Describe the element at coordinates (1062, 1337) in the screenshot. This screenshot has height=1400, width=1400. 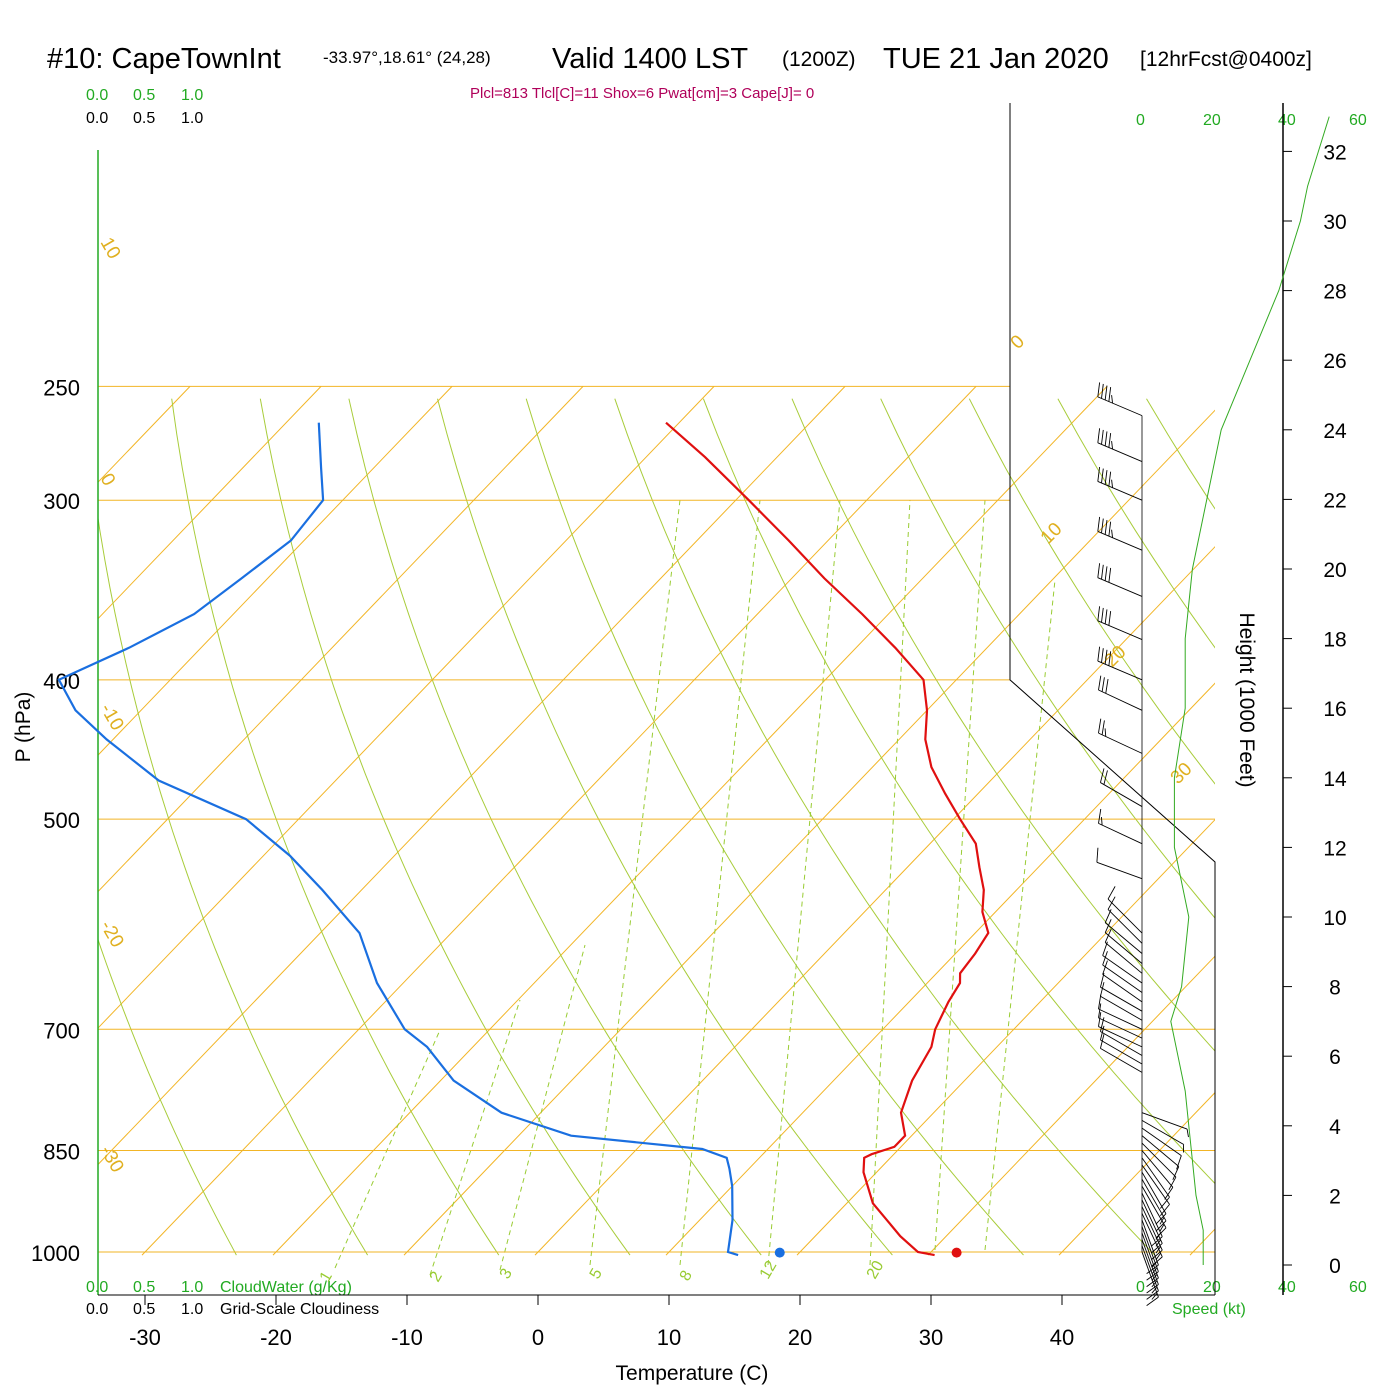
I see `x-tick-label: 40` at that location.